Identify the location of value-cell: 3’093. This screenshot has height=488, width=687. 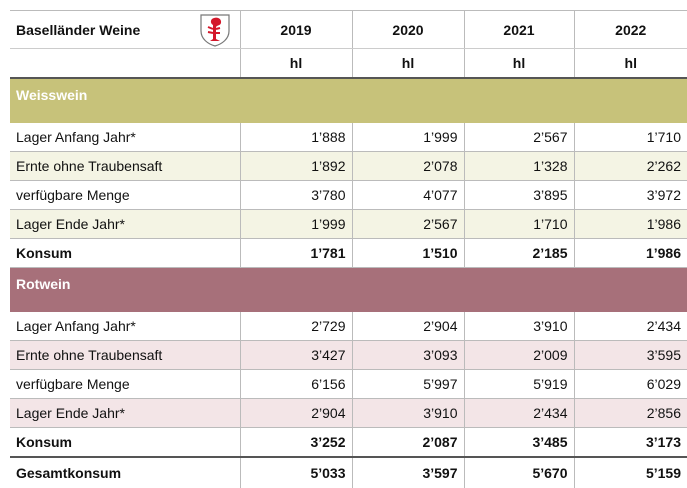
(408, 355).